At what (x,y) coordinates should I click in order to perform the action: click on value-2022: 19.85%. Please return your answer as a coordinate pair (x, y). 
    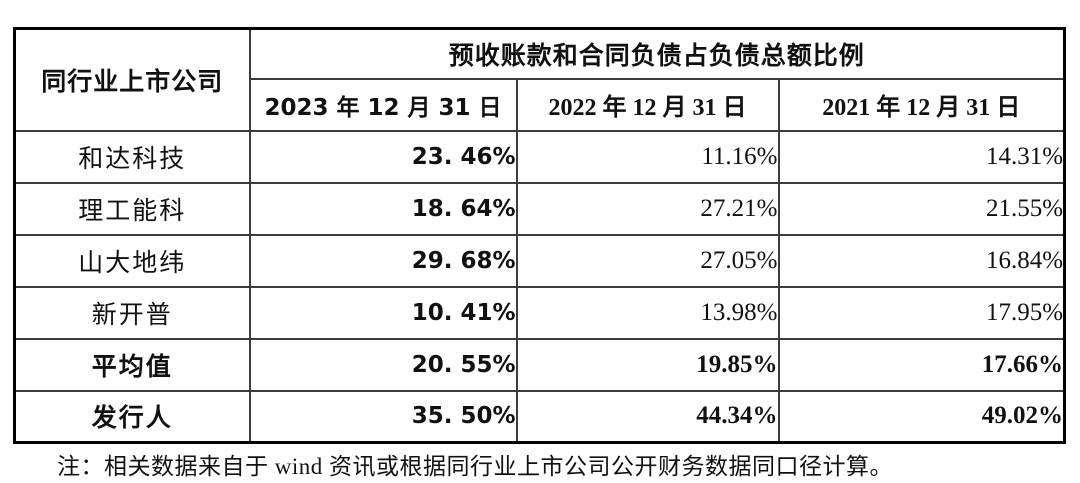
    Looking at the image, I should click on (647, 364).